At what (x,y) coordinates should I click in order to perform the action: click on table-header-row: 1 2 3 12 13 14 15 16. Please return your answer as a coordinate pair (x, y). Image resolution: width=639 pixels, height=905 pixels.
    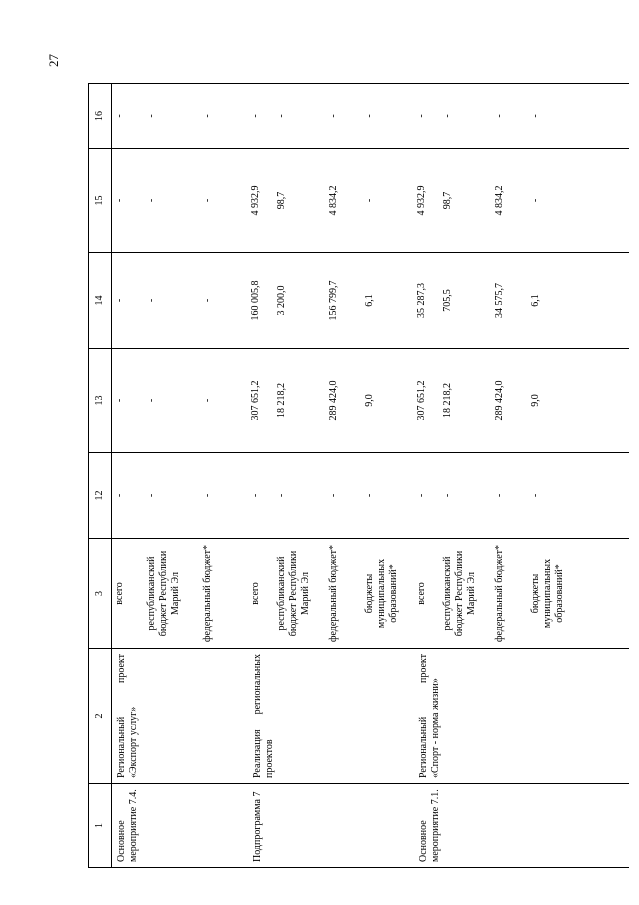
    Looking at the image, I should click on (100, 475).